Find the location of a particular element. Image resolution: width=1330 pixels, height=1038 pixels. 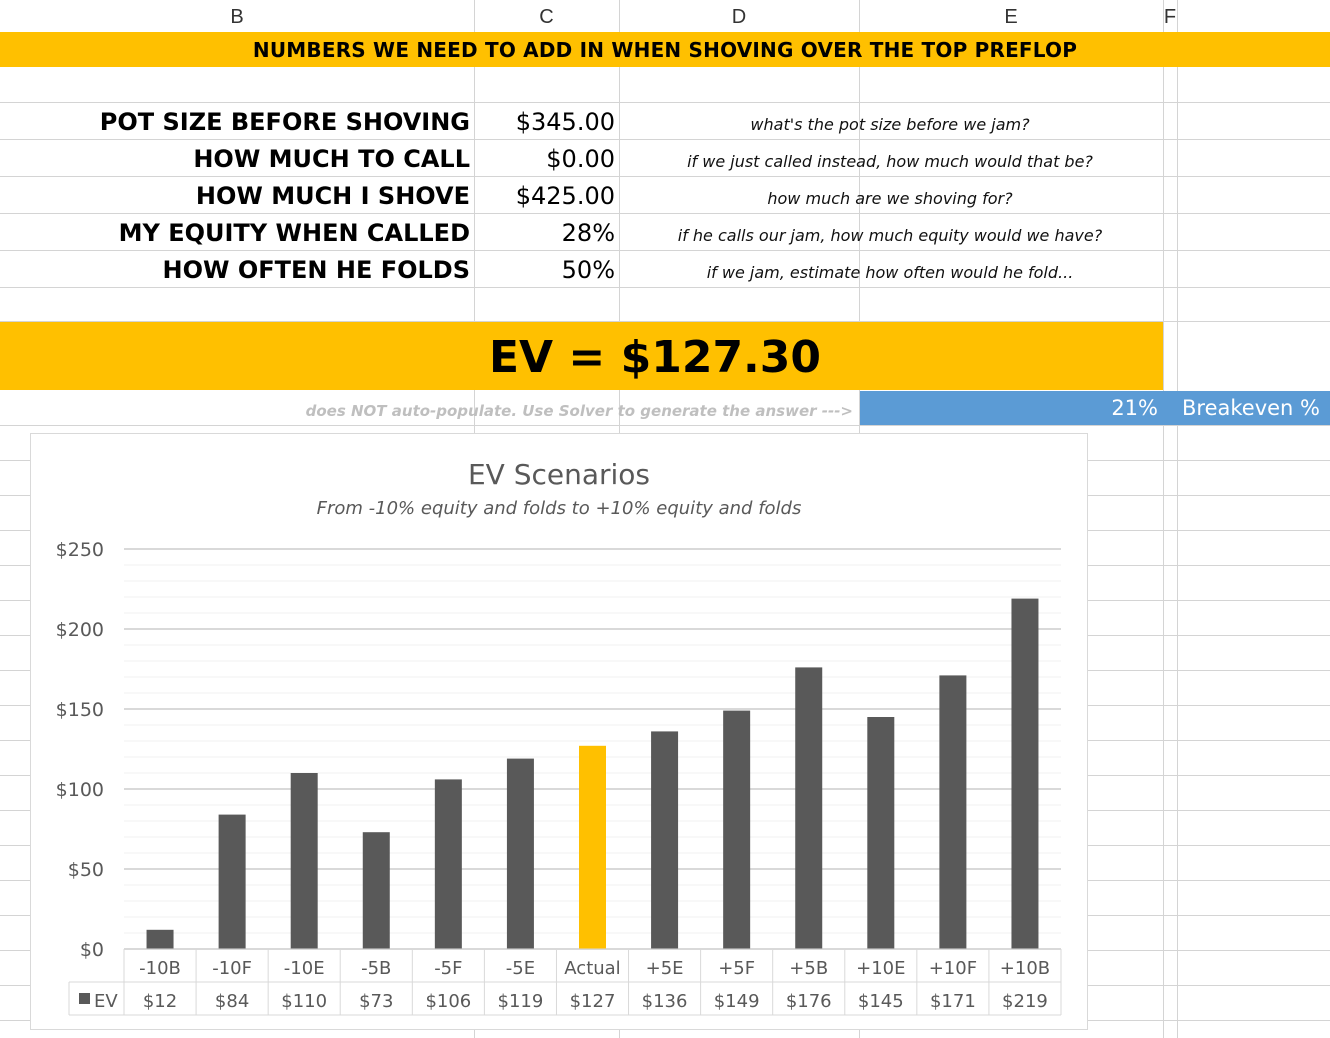

data-table-value: $110 is located at coordinates (304, 1001).